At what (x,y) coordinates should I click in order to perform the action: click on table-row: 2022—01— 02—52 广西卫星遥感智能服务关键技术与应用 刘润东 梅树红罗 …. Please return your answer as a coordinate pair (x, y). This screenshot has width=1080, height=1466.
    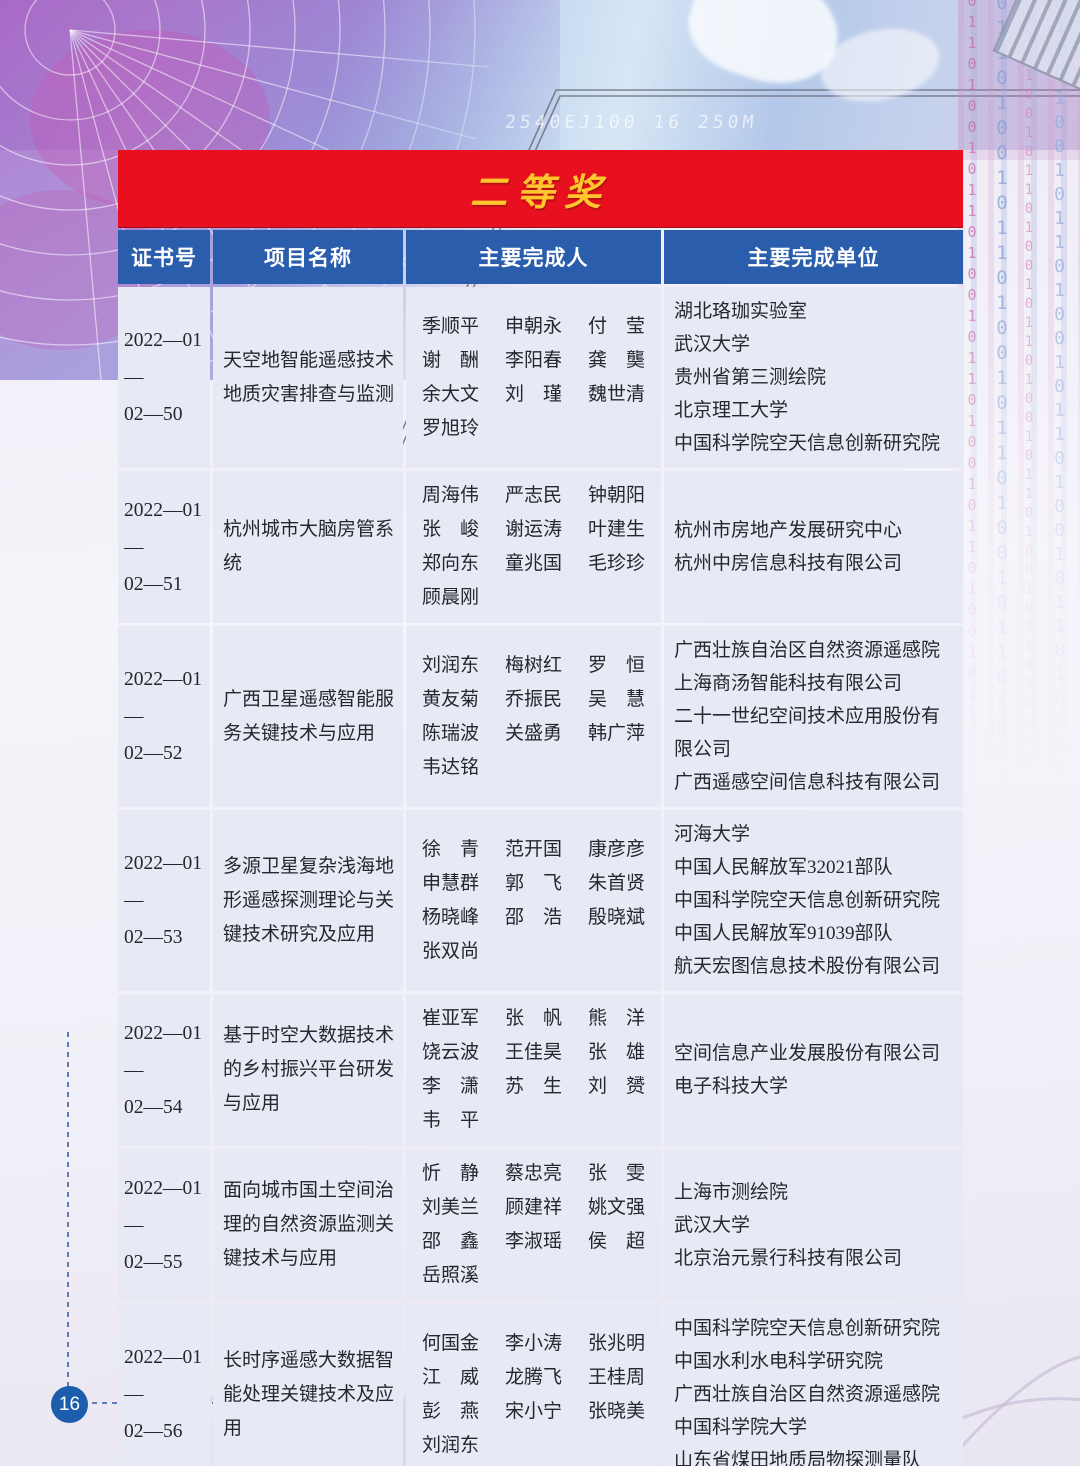
    Looking at the image, I should click on (540, 716).